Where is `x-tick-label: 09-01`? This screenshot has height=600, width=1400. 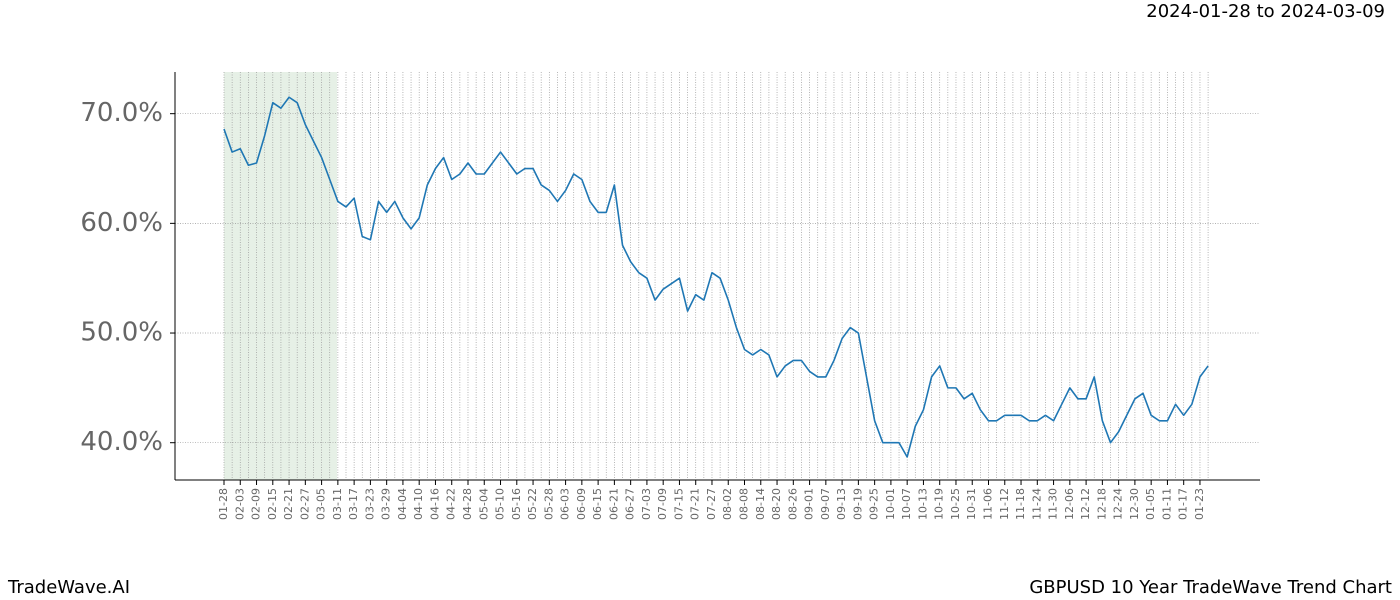 x-tick-label: 09-01 is located at coordinates (809, 504).